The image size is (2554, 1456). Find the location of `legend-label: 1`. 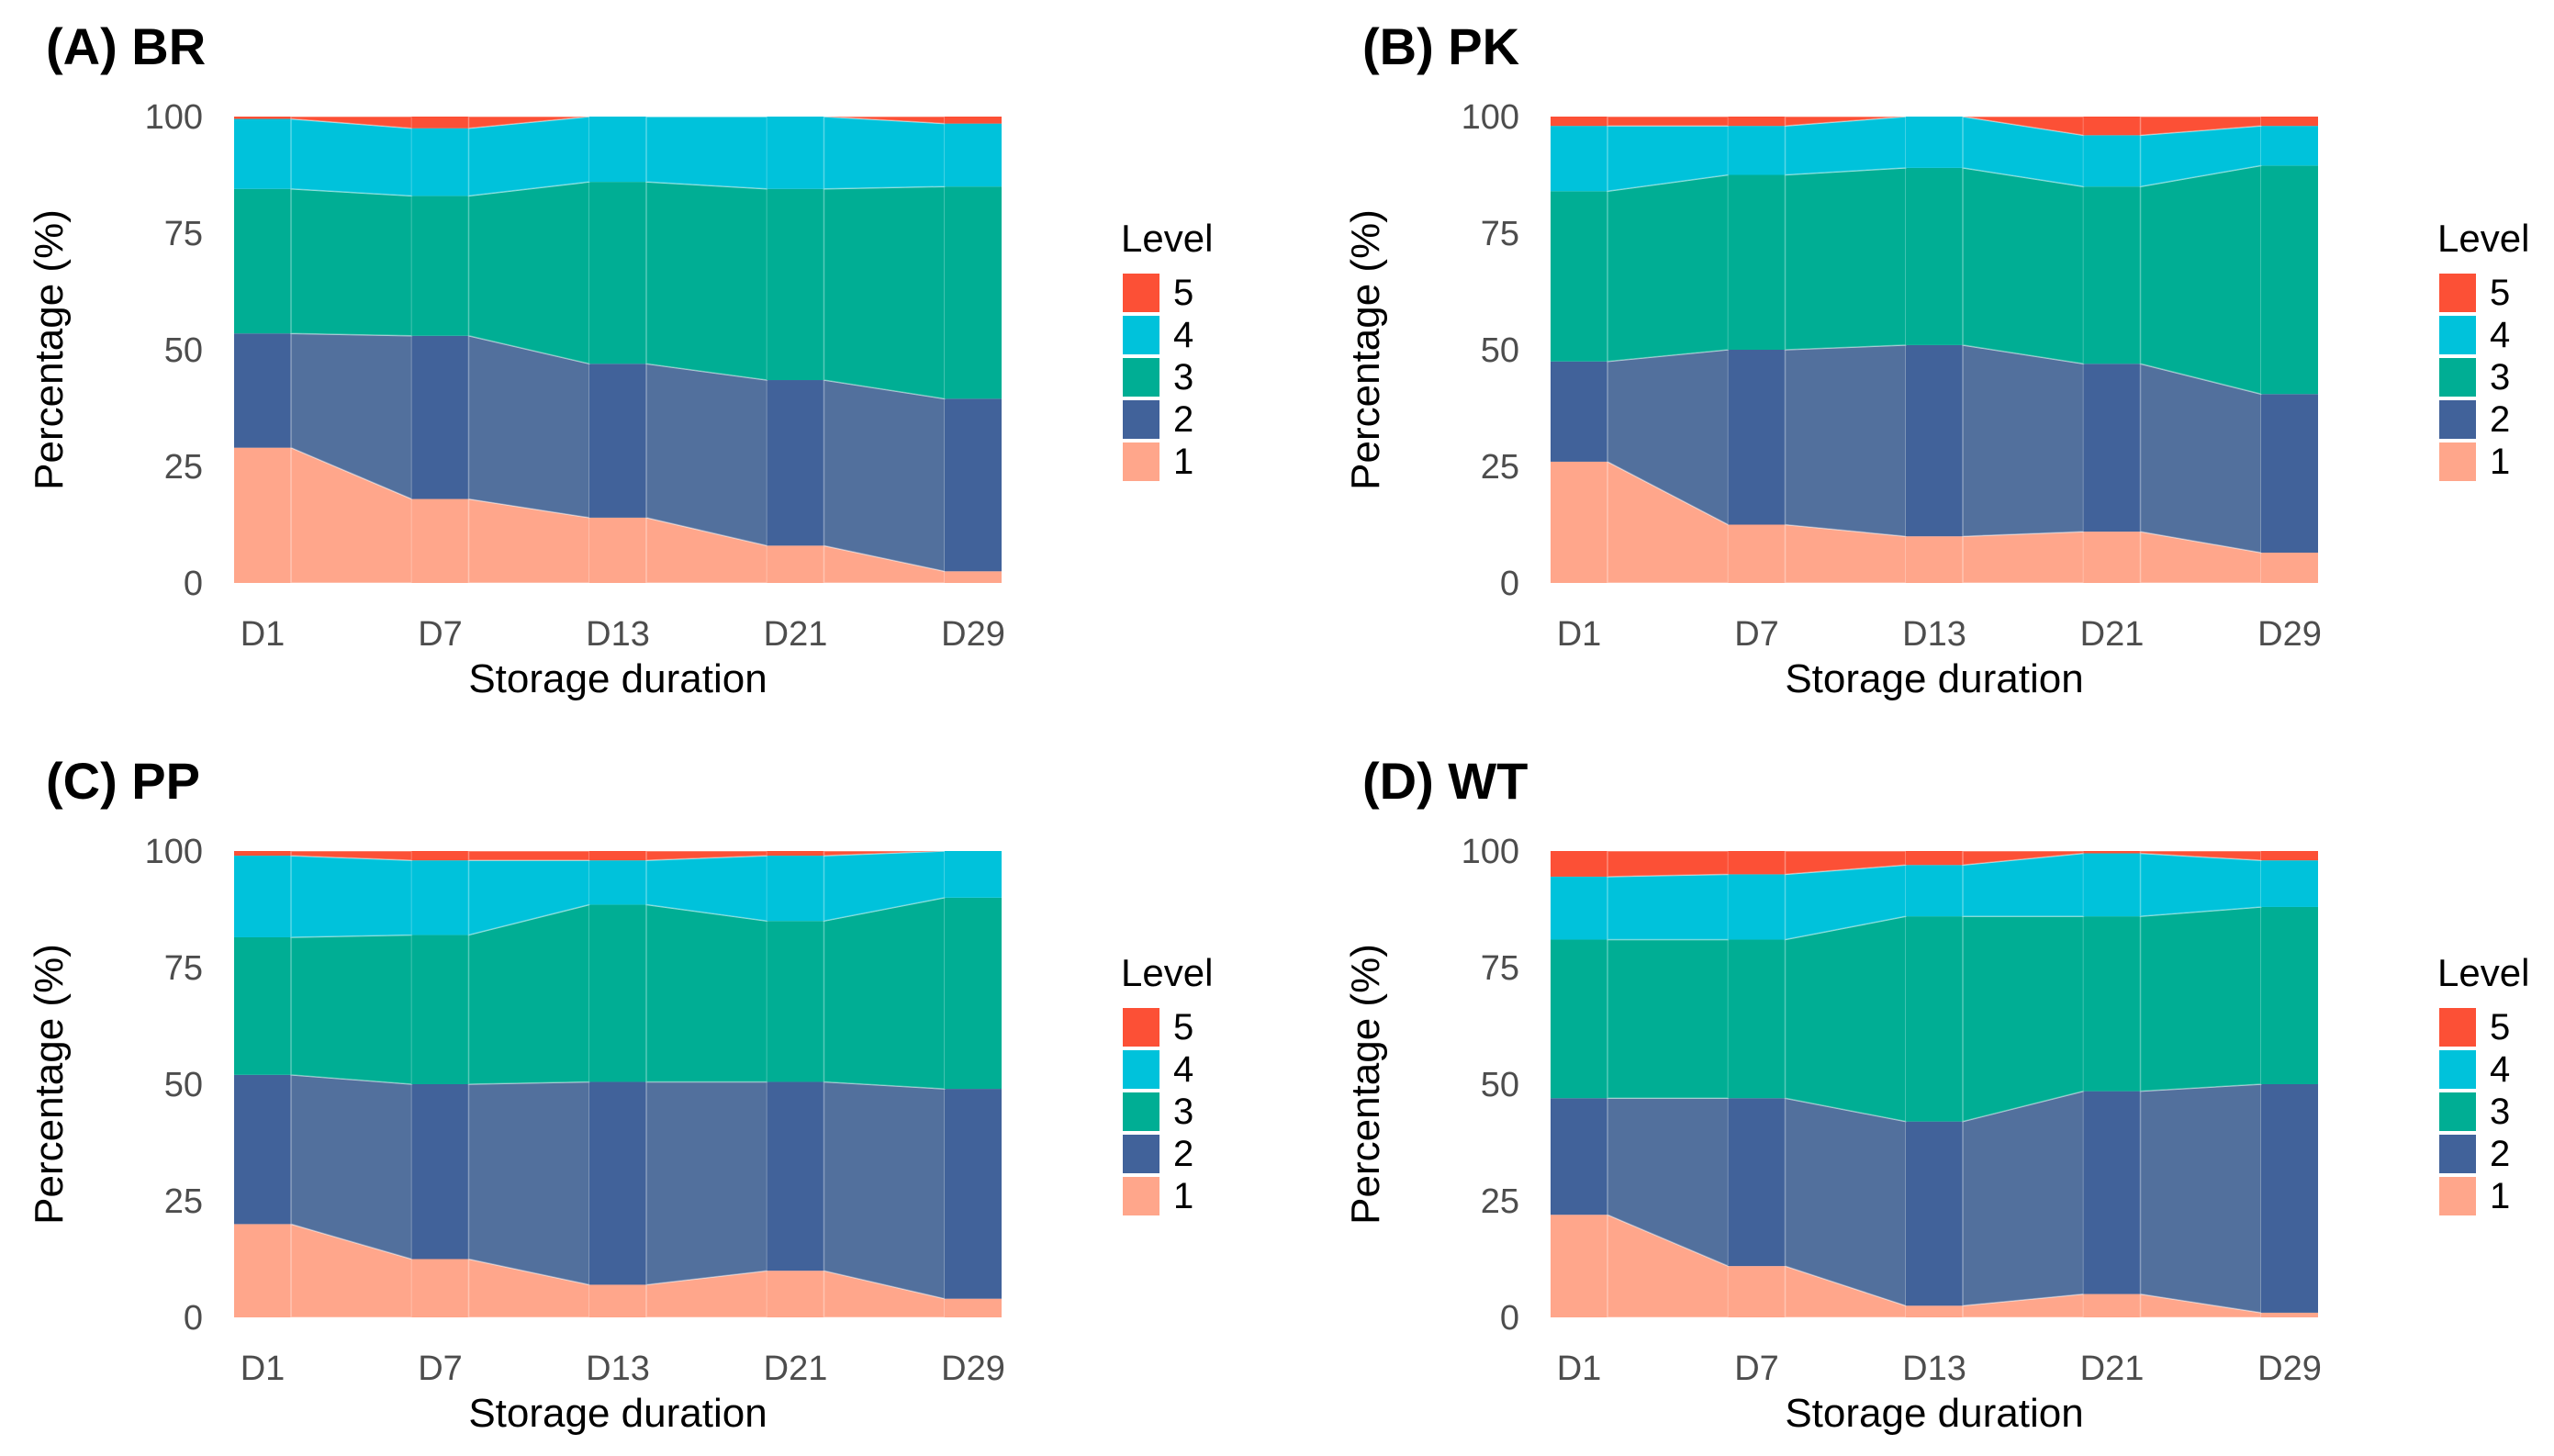

legend-label: 1 is located at coordinates (1183, 462).